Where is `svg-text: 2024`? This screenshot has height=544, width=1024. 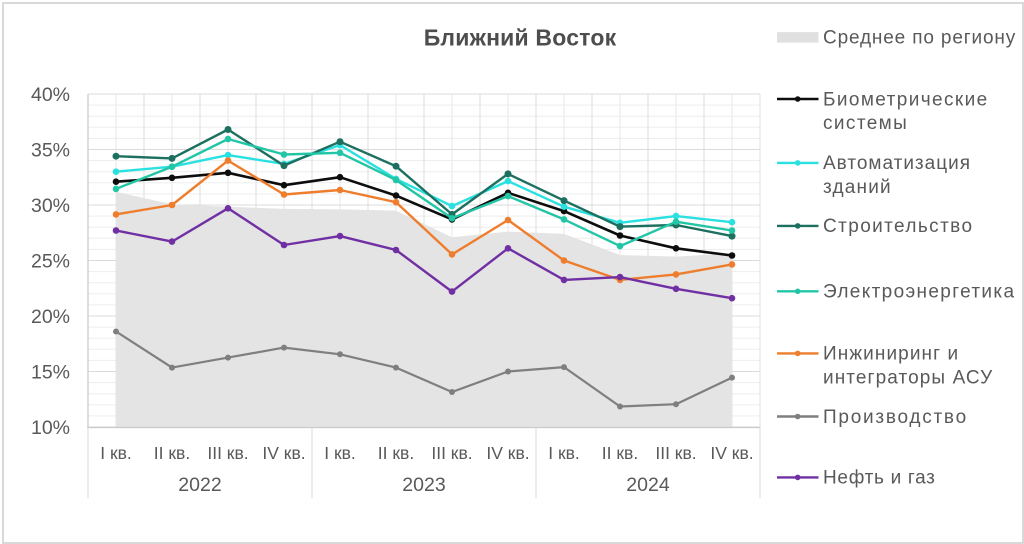 svg-text: 2024 is located at coordinates (648, 485).